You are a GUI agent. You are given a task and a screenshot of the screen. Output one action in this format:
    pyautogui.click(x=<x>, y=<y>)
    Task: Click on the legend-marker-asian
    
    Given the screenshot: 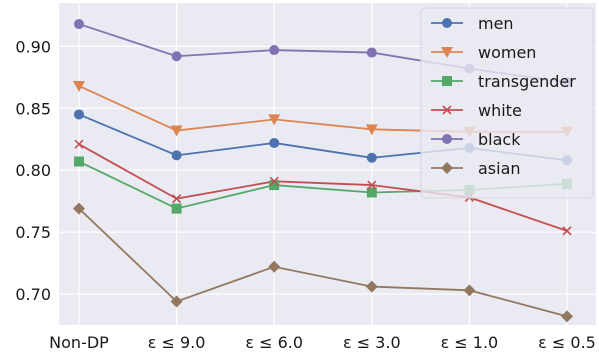 What is the action you would take?
    pyautogui.click(x=447, y=168)
    